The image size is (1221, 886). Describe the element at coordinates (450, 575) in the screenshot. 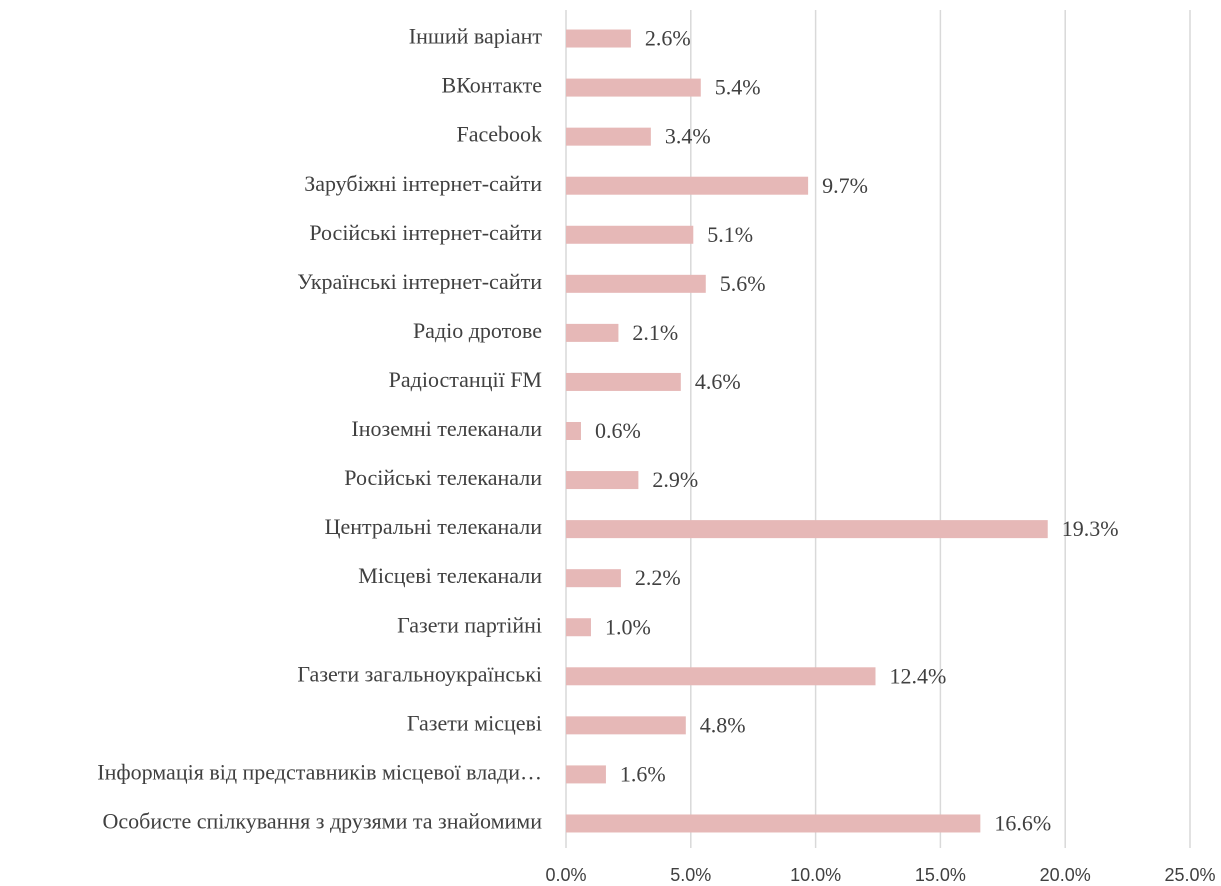

I see `y-tick-label: Місцеві телеканали` at that location.